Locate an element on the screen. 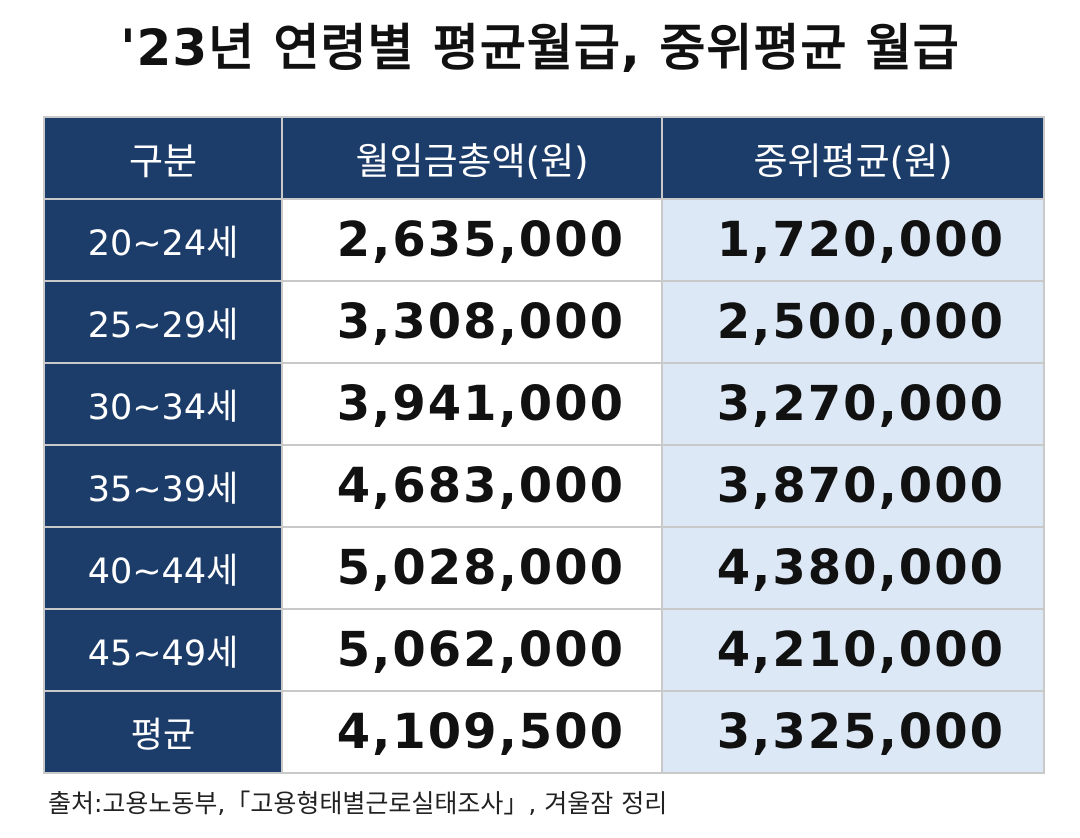  header-total-wage: 월임금총액(원) is located at coordinates (472, 158).